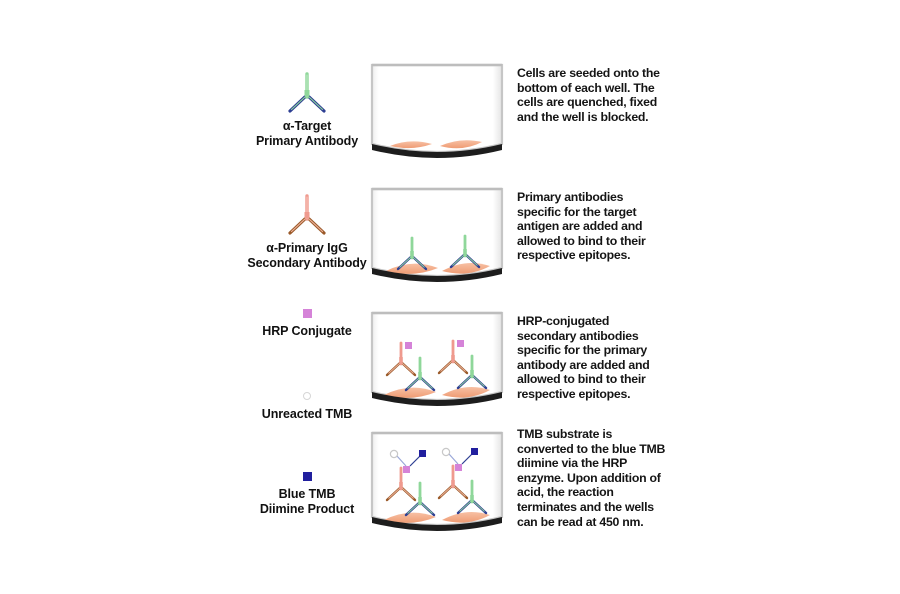 This screenshot has width=900, height=594. I want to click on legend-item-primary-antibody: α-Target Primary Antibody, so click(307, 108).